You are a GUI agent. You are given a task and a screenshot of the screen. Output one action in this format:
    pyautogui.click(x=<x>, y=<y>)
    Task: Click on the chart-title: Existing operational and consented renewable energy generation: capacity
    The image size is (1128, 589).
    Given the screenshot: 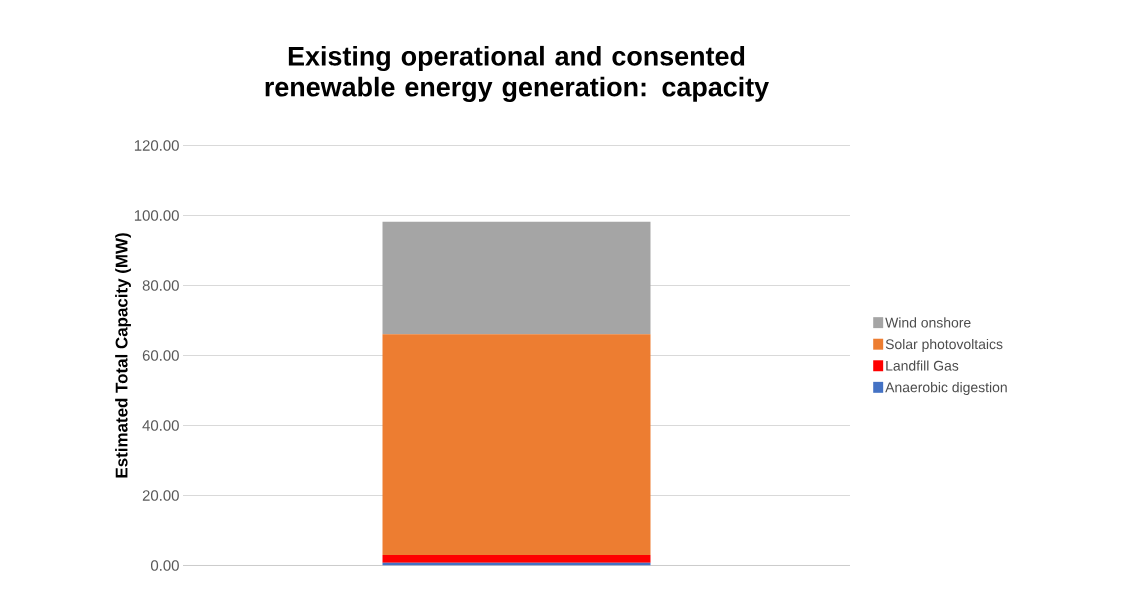 What is the action you would take?
    pyautogui.click(x=517, y=73)
    